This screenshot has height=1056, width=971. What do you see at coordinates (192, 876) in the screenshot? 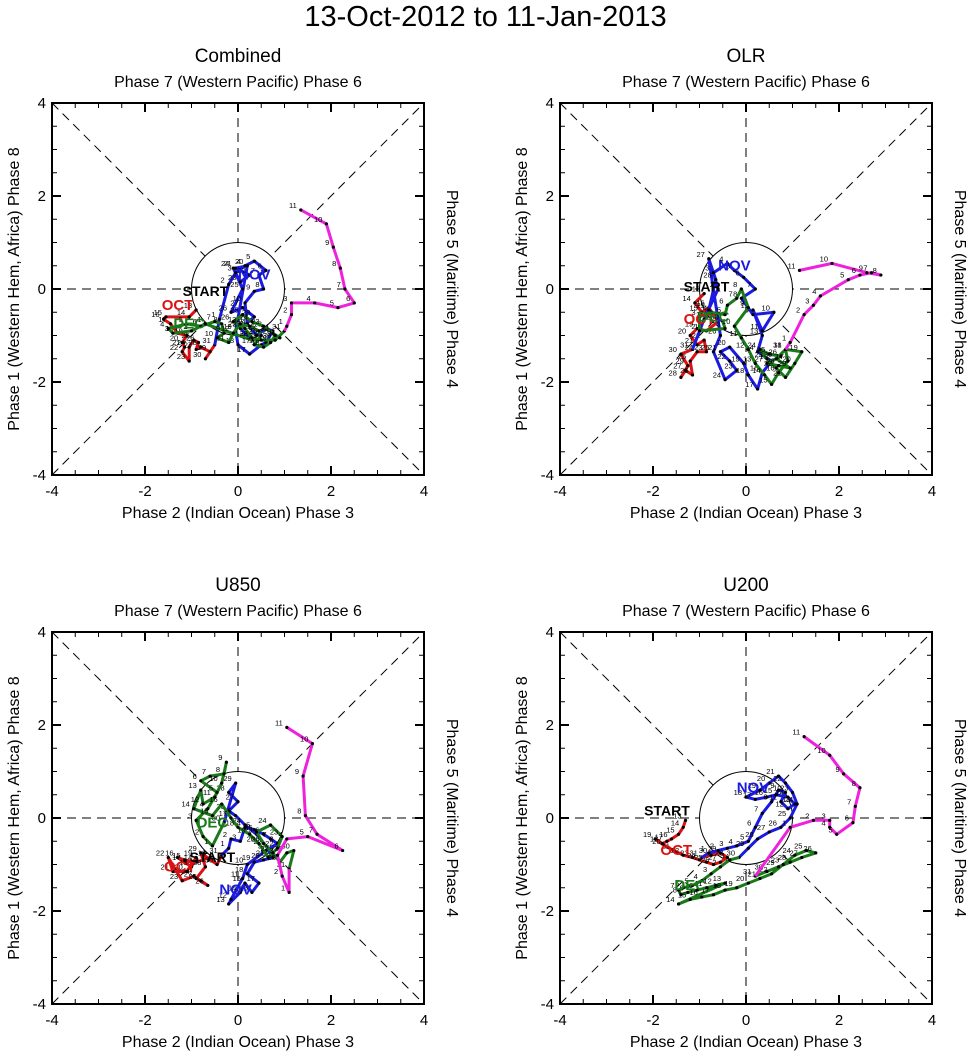
I see `day-label: 25` at bounding box center [192, 876].